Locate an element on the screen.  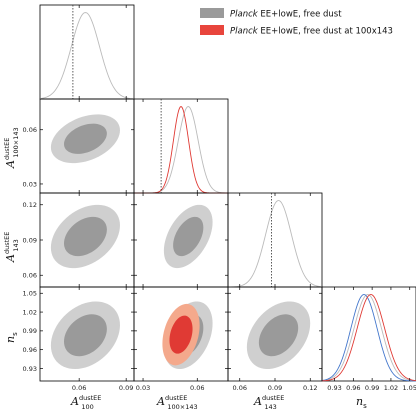
xlabel-ns-base: n is located at coordinates (359, 401).